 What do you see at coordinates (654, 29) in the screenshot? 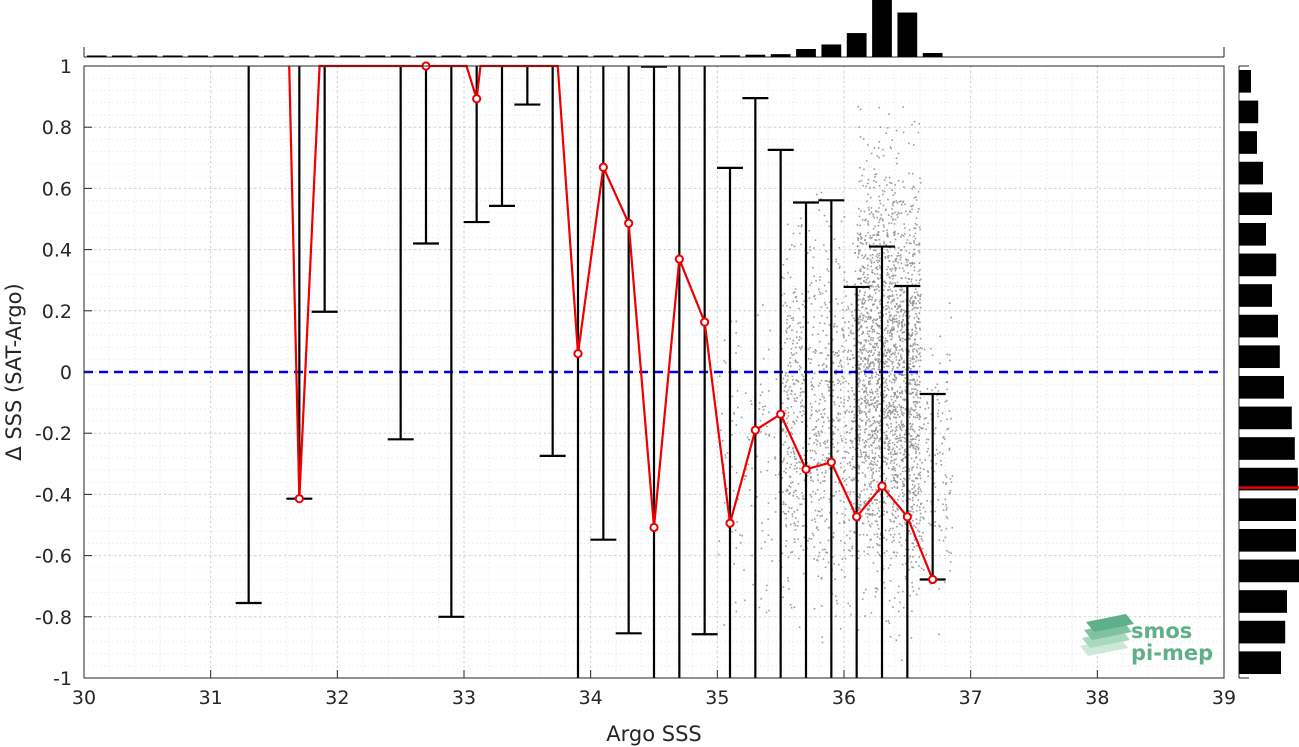
I see `x-histogram` at bounding box center [654, 29].